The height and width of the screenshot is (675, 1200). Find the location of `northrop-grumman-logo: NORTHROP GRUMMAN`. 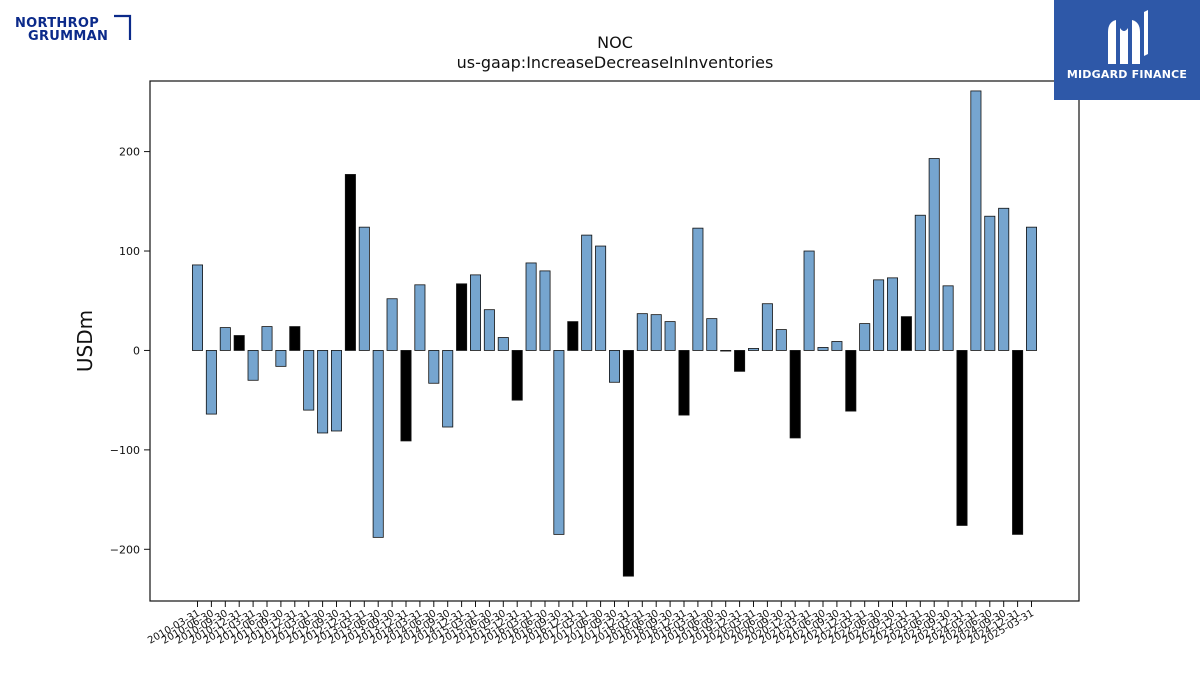

northrop-grumman-logo: NORTHROP GRUMMAN is located at coordinates (79, 31).